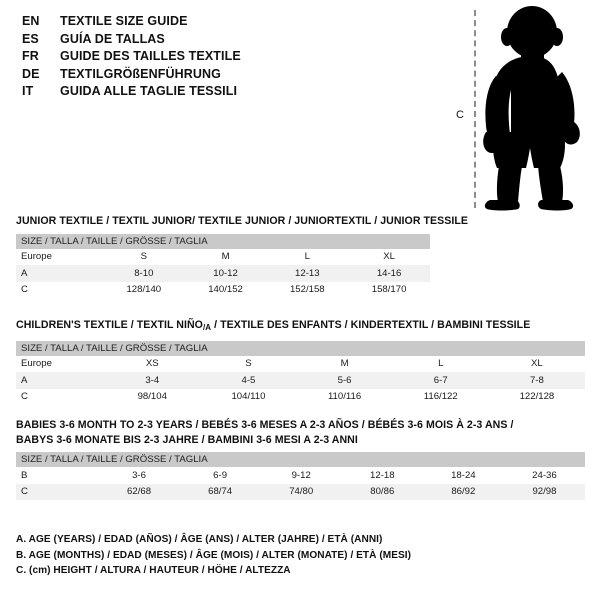 This screenshot has width=600, height=600. What do you see at coordinates (531, 108) in the screenshot?
I see `toddler-silhouette-icon` at bounding box center [531, 108].